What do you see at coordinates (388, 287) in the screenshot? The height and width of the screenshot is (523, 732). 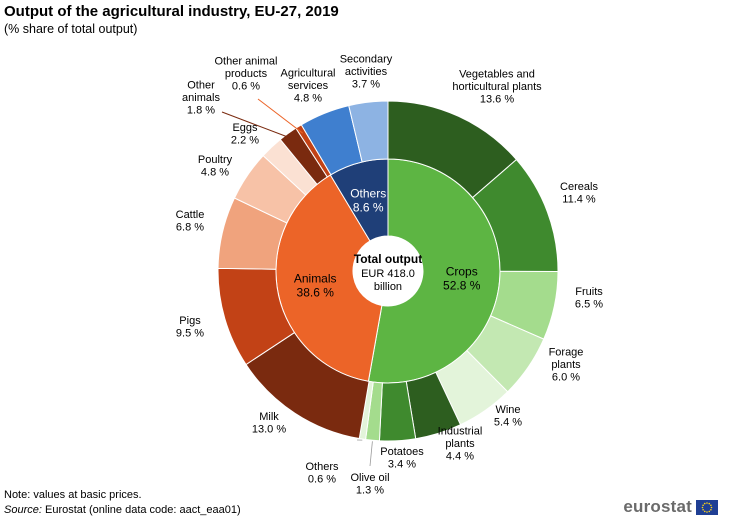 I see `center-label-unit: billion` at bounding box center [388, 287].